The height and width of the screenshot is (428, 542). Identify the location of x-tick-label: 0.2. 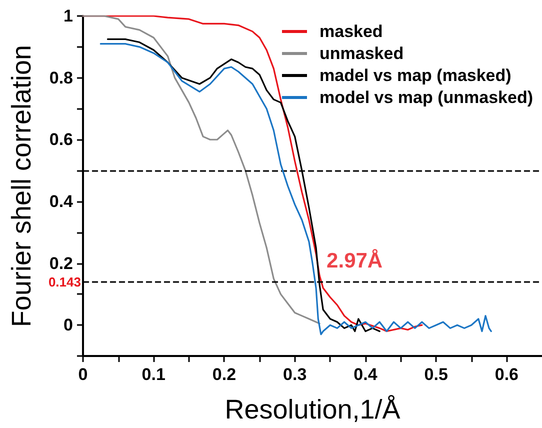
(224, 374).